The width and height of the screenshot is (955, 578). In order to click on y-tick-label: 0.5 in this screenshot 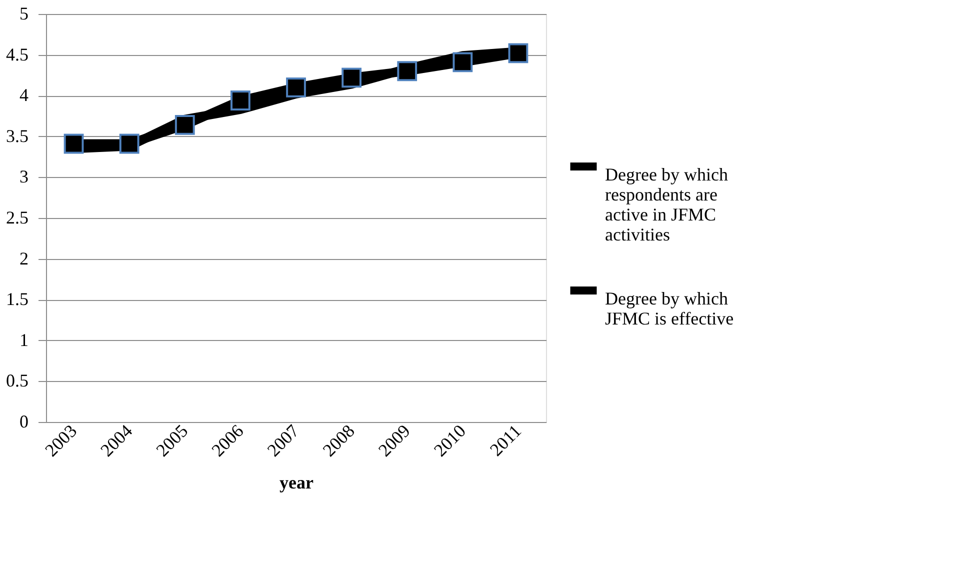, I will do `click(17, 380)`.